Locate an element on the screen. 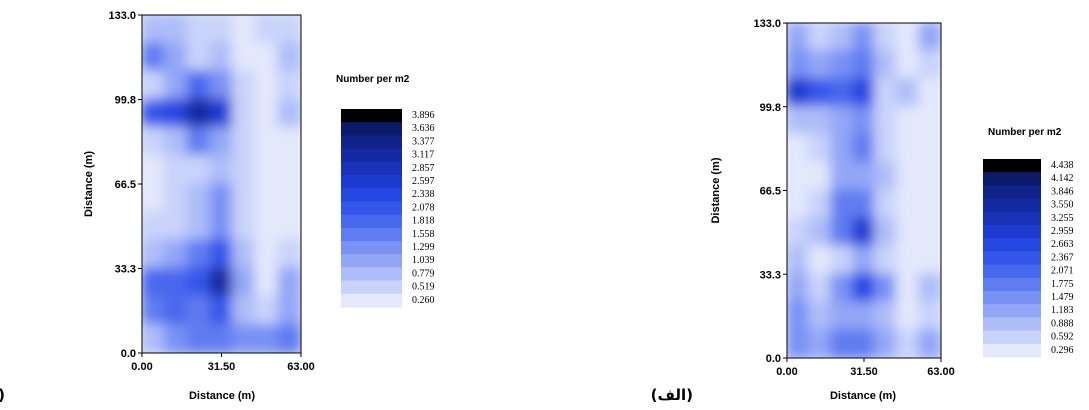 The height and width of the screenshot is (410, 1089). legend-label: 0.296 is located at coordinates (1062, 350).